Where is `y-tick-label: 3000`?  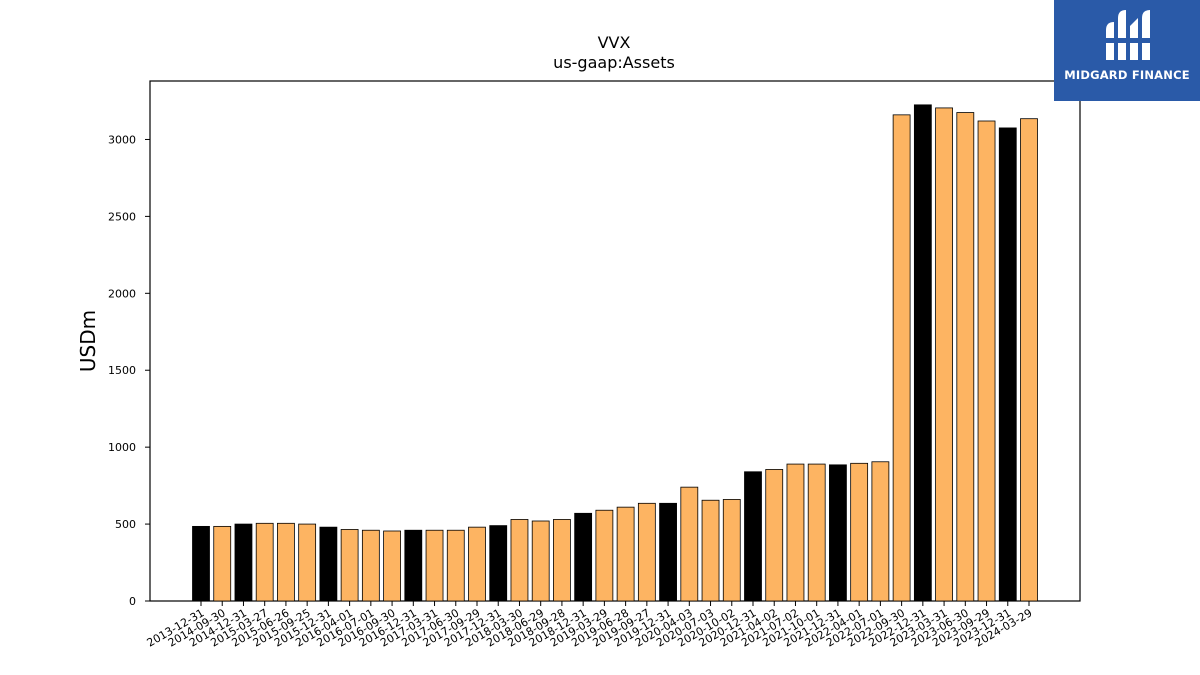 y-tick-label: 3000 is located at coordinates (122, 139).